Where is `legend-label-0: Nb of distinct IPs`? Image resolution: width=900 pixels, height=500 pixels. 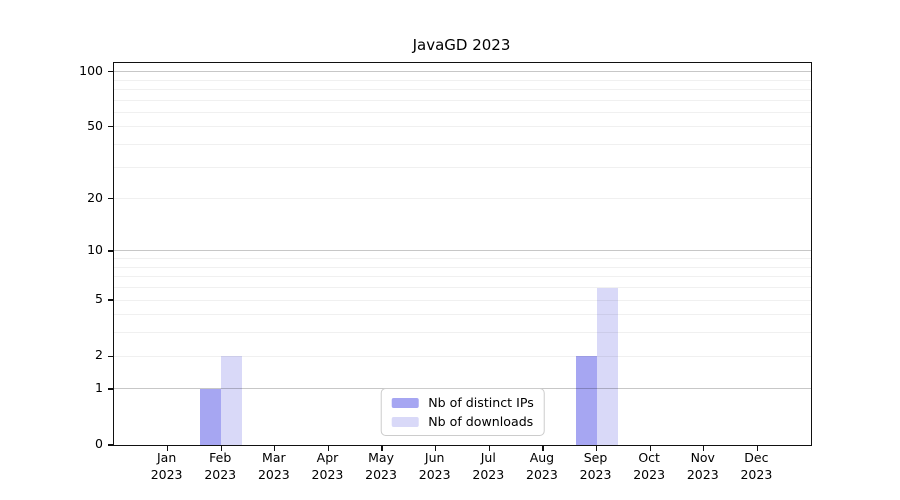
legend-label-0: Nb of distinct IPs is located at coordinates (481, 402).